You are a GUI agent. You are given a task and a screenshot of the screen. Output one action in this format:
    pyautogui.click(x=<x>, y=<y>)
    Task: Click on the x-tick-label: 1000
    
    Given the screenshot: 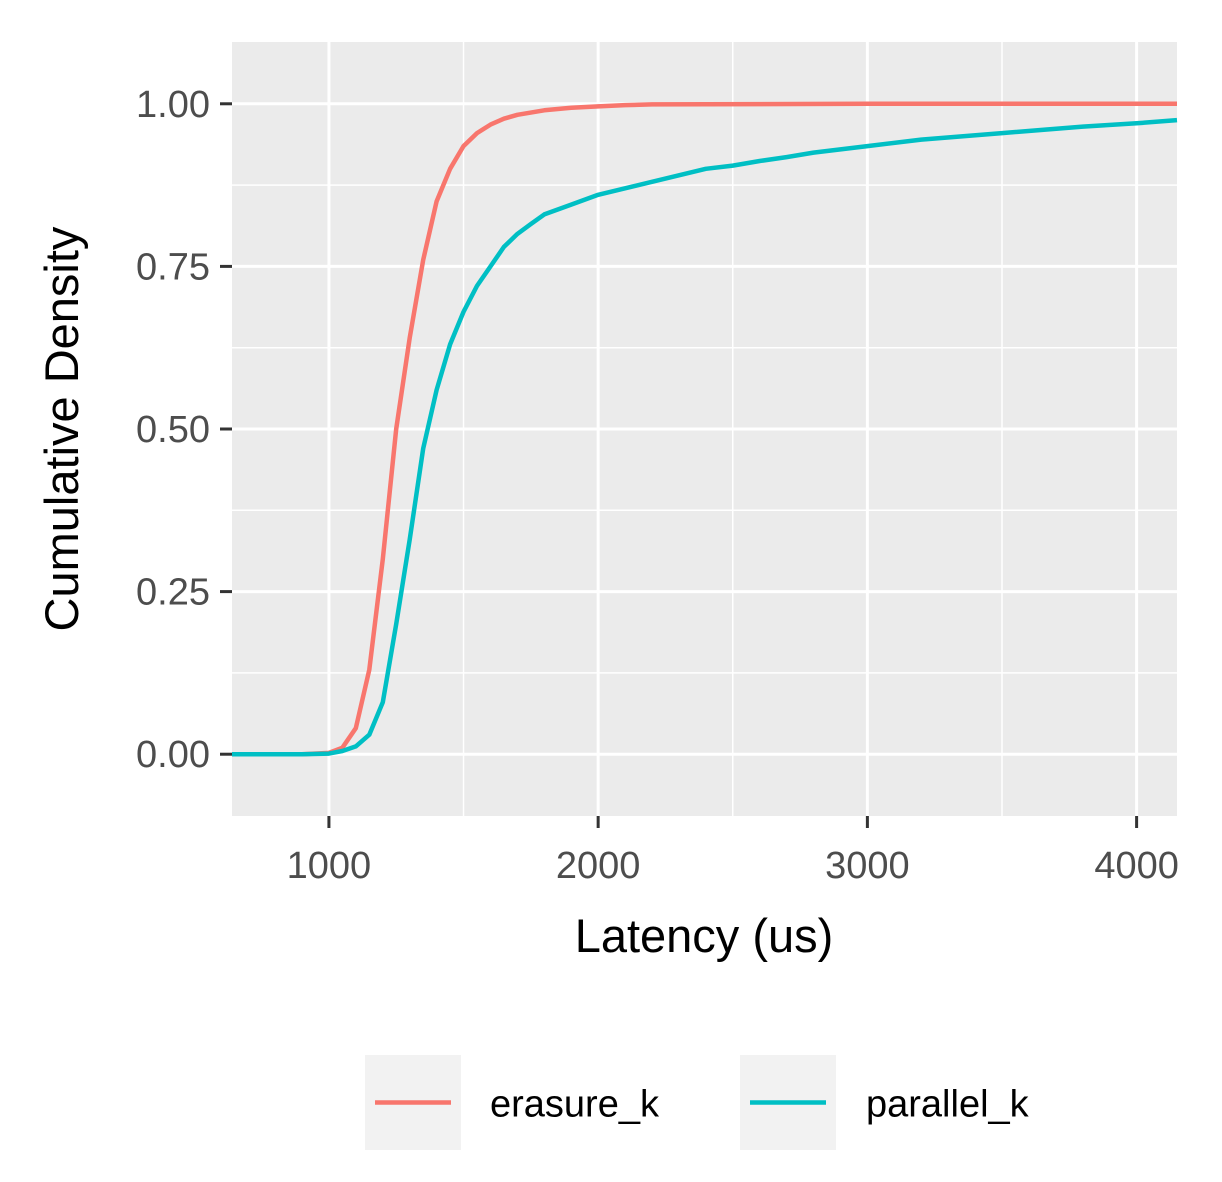 What is the action you would take?
    pyautogui.click(x=329, y=866)
    